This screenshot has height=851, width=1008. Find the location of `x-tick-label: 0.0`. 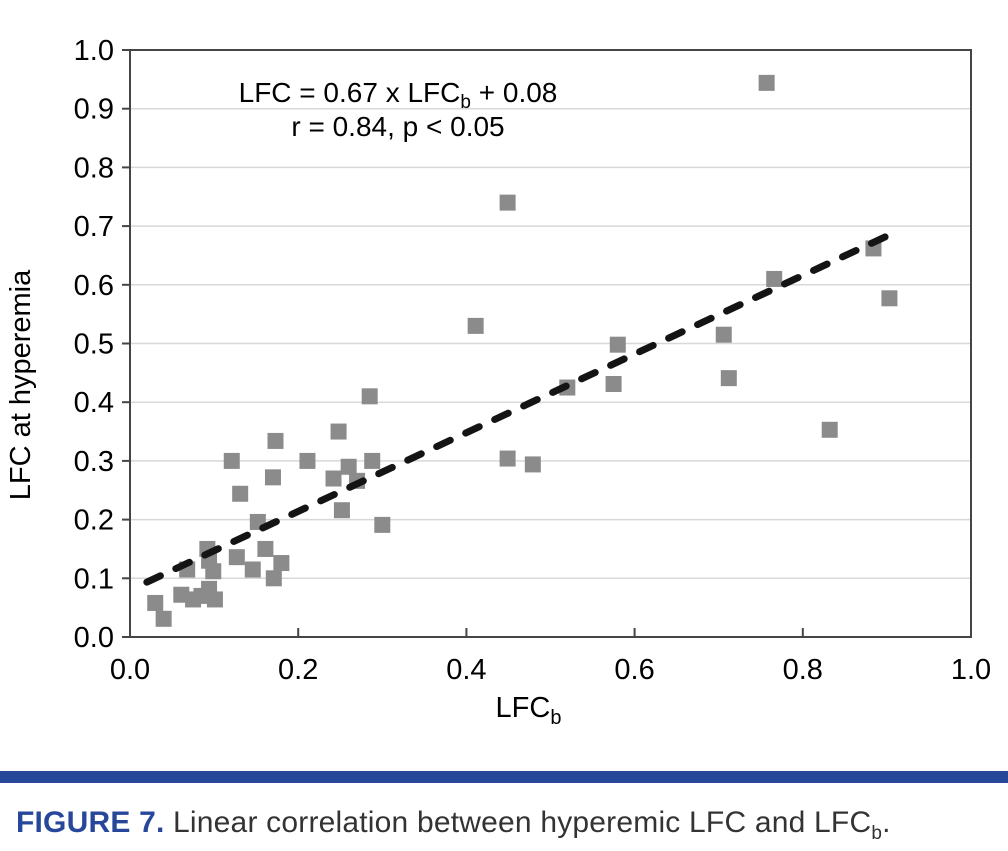

x-tick-label: 0.0 is located at coordinates (130, 670).